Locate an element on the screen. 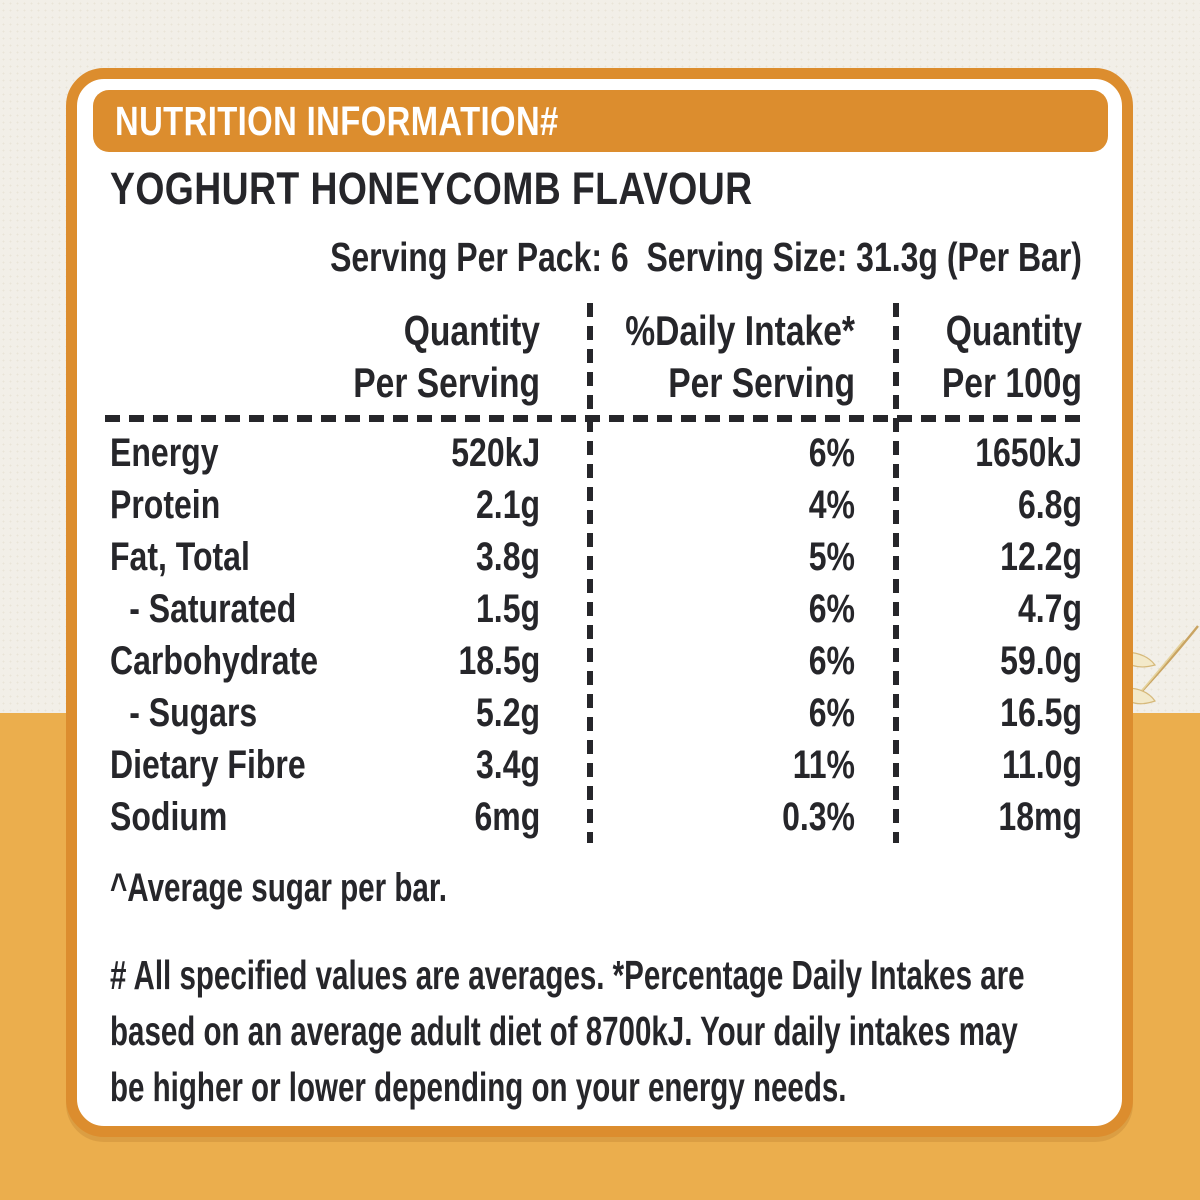 This screenshot has height=1200, width=1200. per-100g-value: 12.2g is located at coordinates (1041, 557).